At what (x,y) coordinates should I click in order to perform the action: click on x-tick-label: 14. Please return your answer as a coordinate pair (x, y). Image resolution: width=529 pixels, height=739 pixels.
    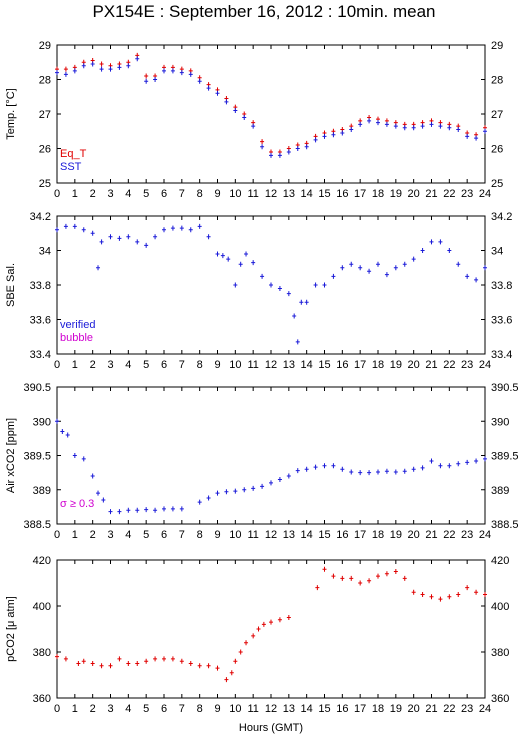
    Looking at the image, I should click on (307, 365).